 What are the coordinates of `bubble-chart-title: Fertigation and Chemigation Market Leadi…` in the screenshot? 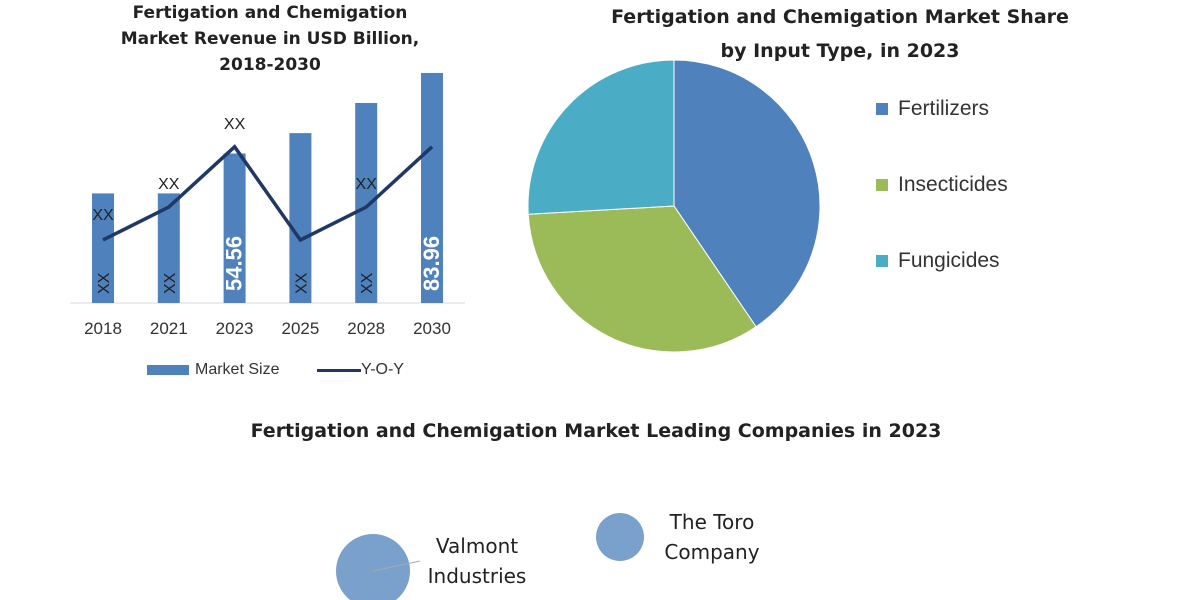 It's located at (596, 431).